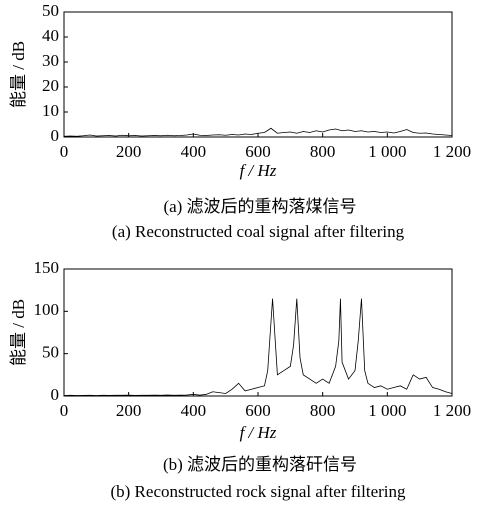  Describe the element at coordinates (47, 309) in the screenshot. I see `y-tick-label: 100` at that location.